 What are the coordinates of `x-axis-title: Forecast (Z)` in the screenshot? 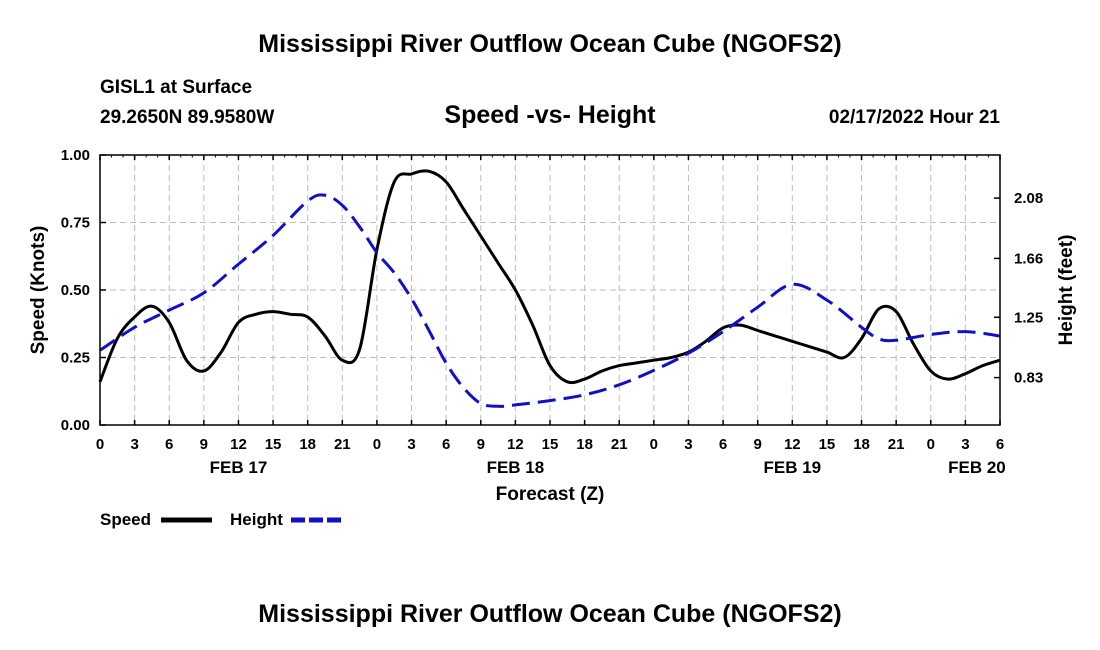 It's located at (550, 494).